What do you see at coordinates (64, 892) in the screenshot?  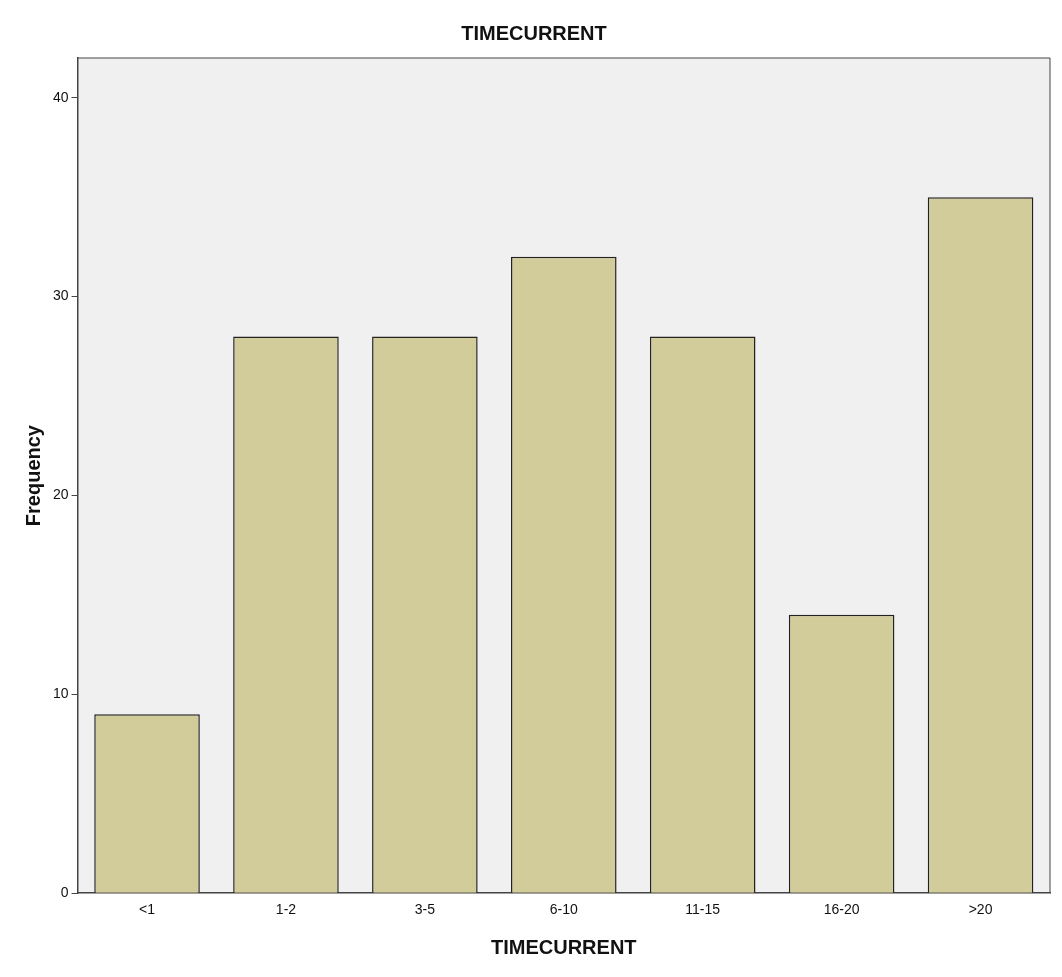 I see `y-tick-label: 0` at bounding box center [64, 892].